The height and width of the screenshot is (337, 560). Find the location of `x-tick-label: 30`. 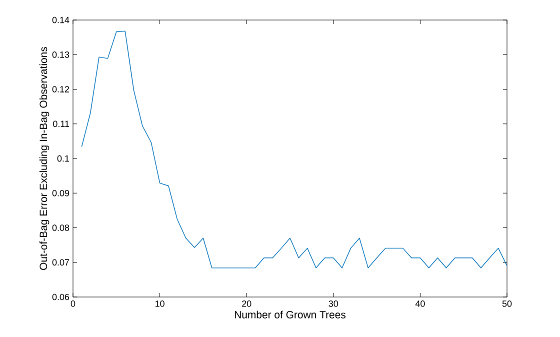

x-tick-label: 30 is located at coordinates (333, 303).